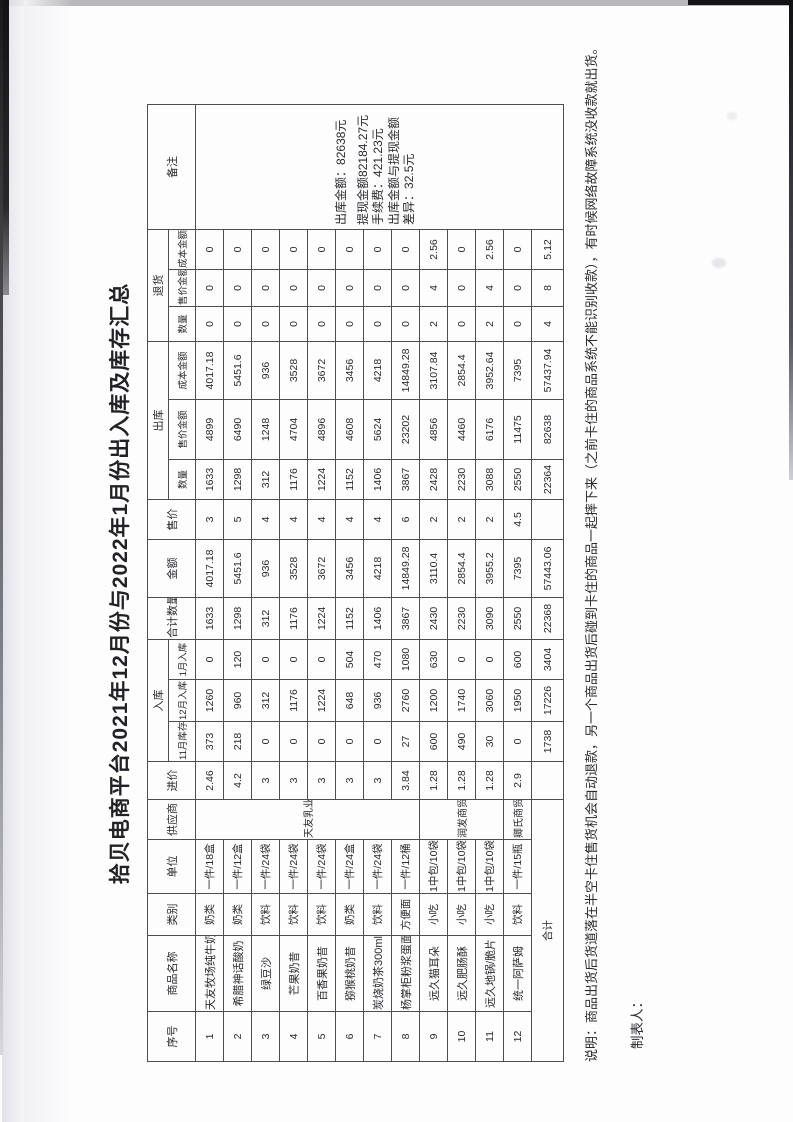  What do you see at coordinates (171, 1036) in the screenshot?
I see `col-header-seq: 序号` at bounding box center [171, 1036].